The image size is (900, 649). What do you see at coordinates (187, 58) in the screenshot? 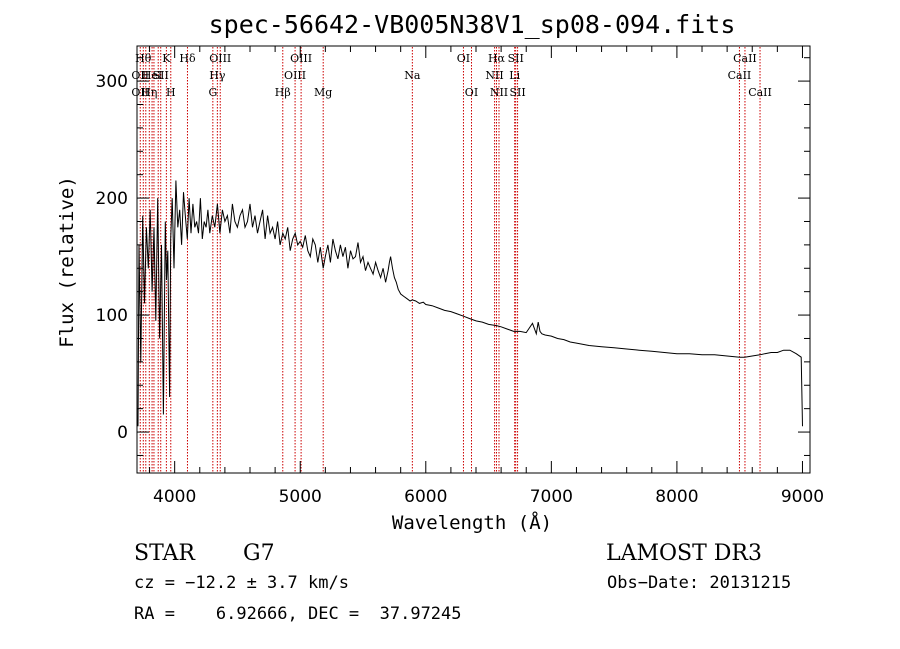
I see `line-marker-label: Hδ` at bounding box center [187, 58].